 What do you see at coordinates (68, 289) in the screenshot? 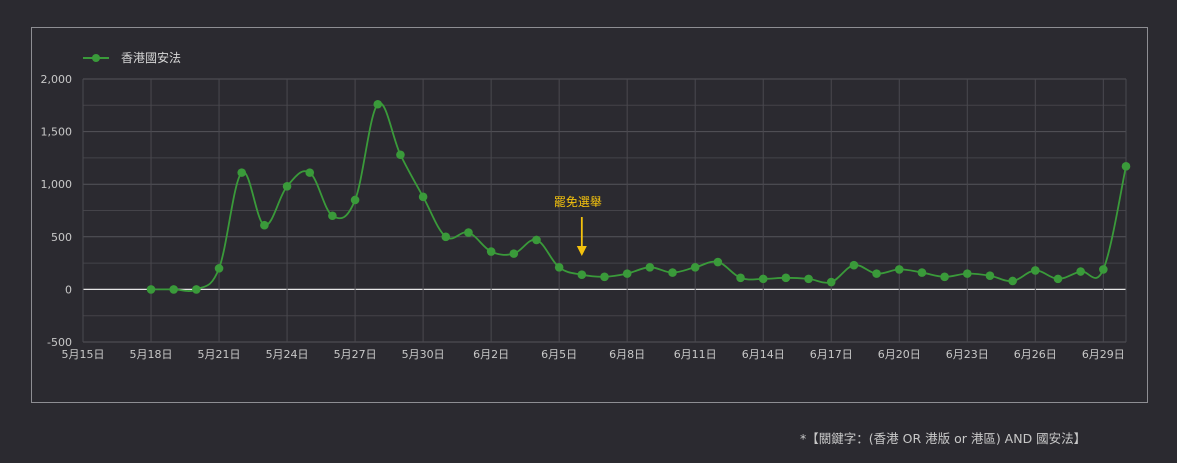
I see `y-tick-label: 0` at bounding box center [68, 289].